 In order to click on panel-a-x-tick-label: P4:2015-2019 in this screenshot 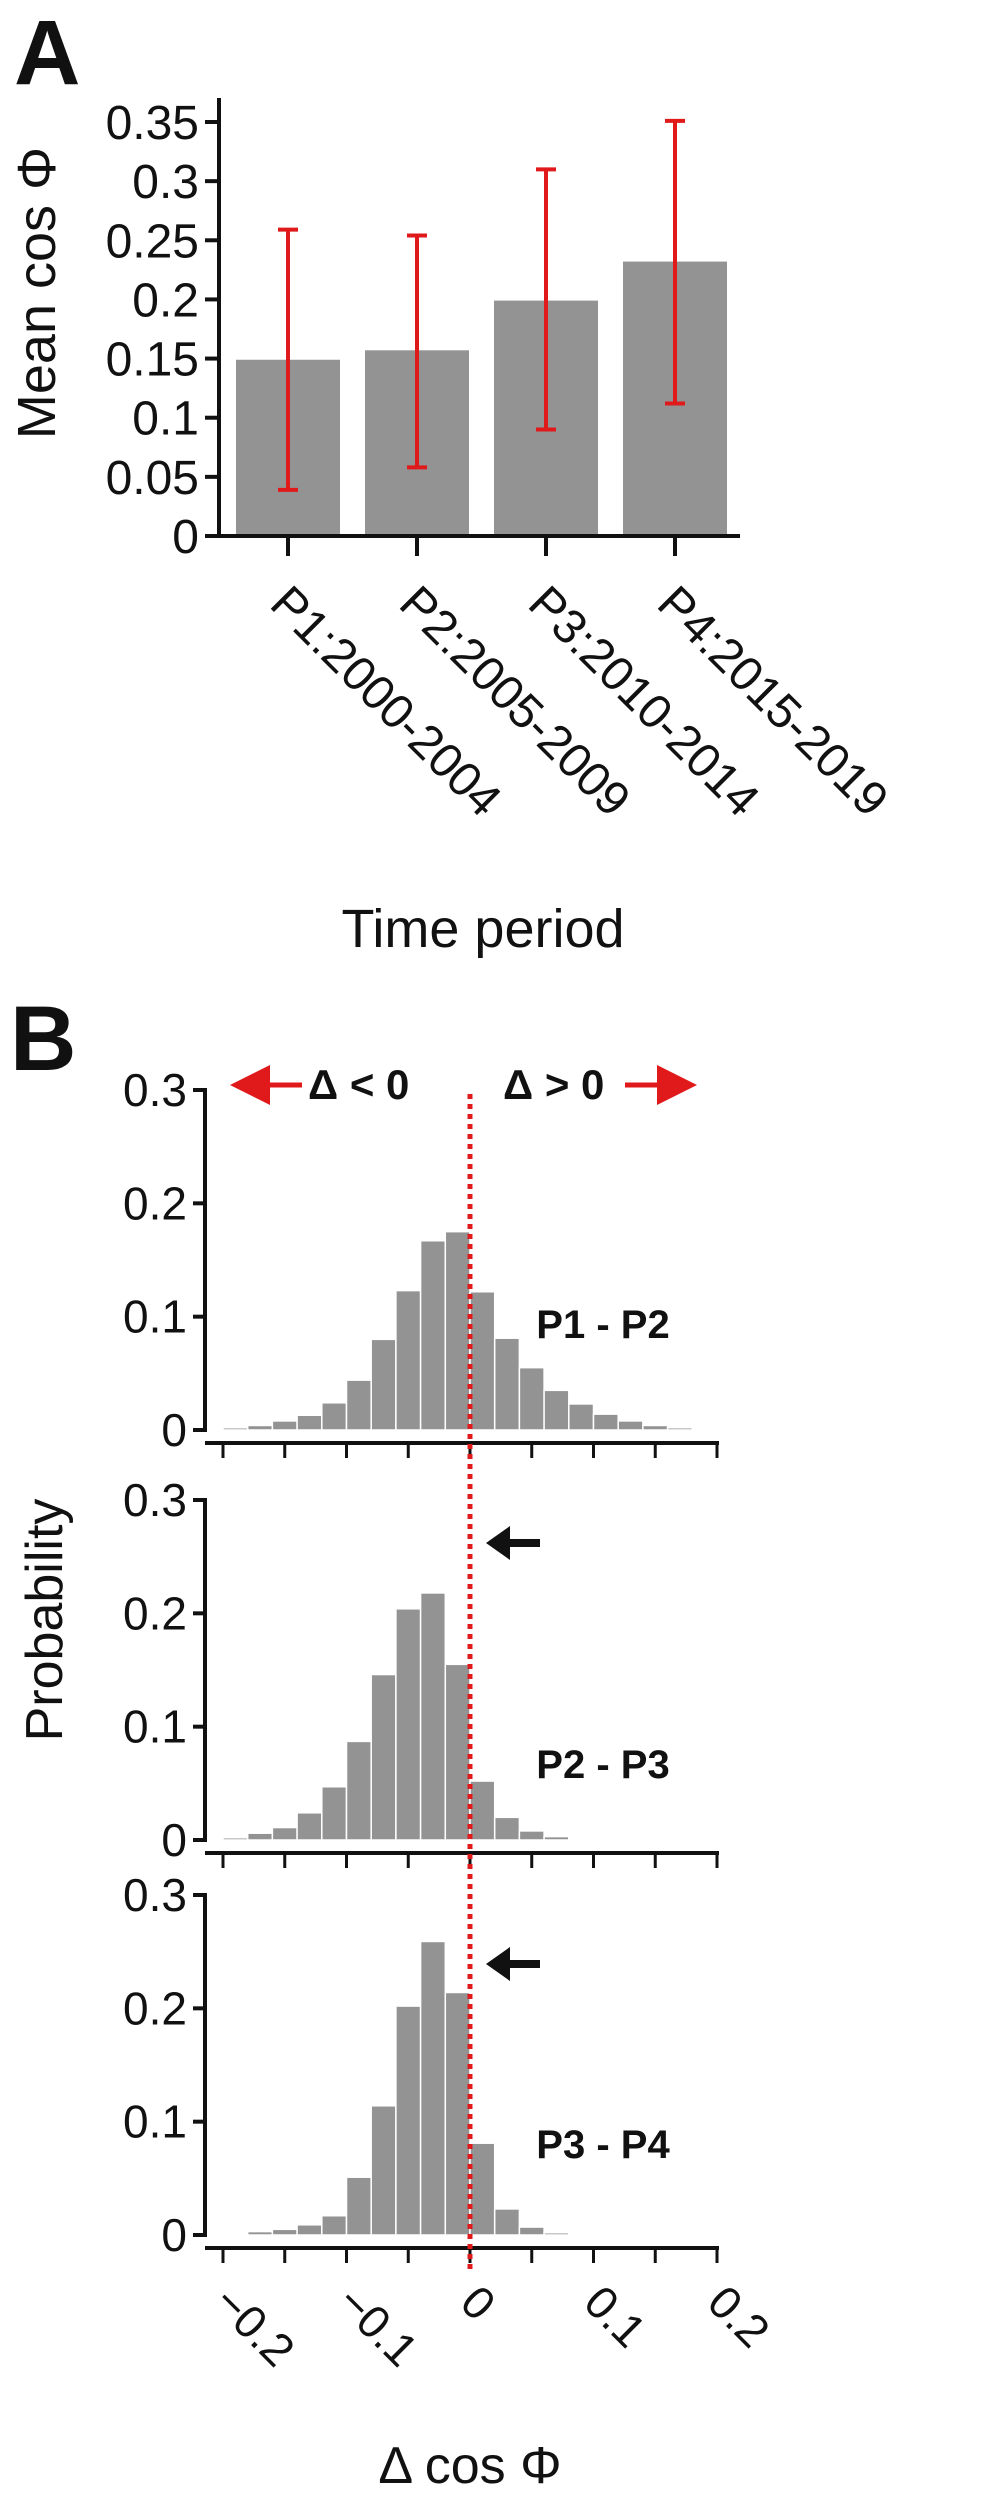, I will do `click(772, 701)`.